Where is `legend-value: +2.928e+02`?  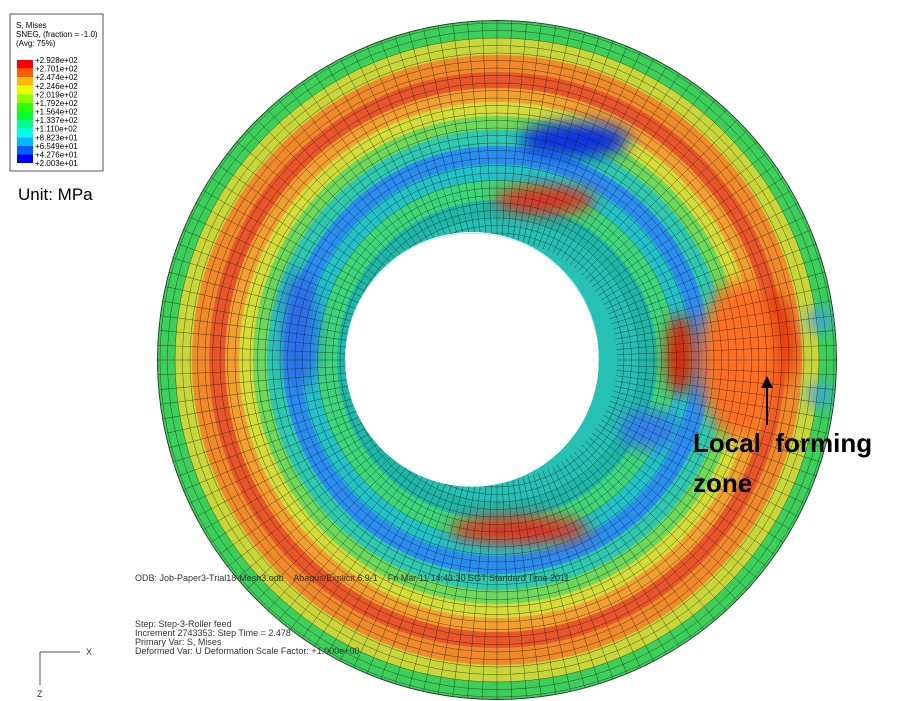 legend-value: +2.928e+02 is located at coordinates (56, 60).